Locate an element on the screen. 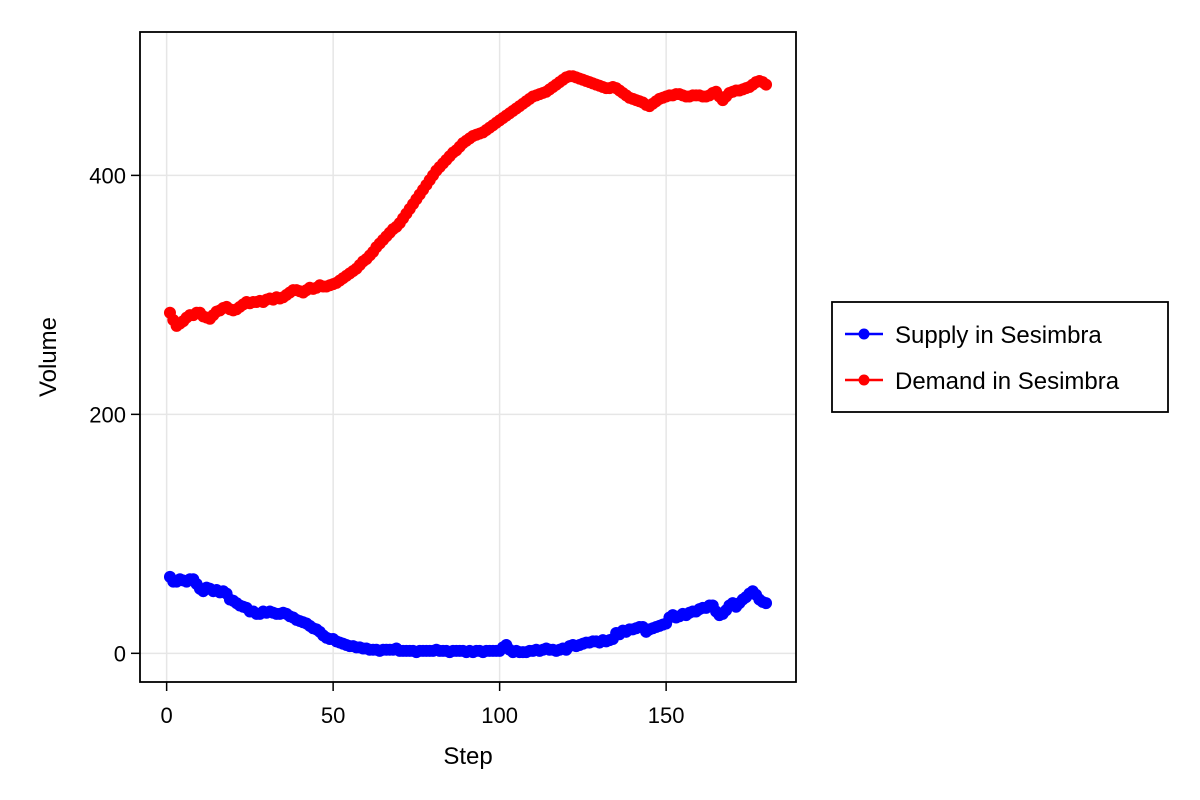  y-axis-title: Volume is located at coordinates (48, 357).